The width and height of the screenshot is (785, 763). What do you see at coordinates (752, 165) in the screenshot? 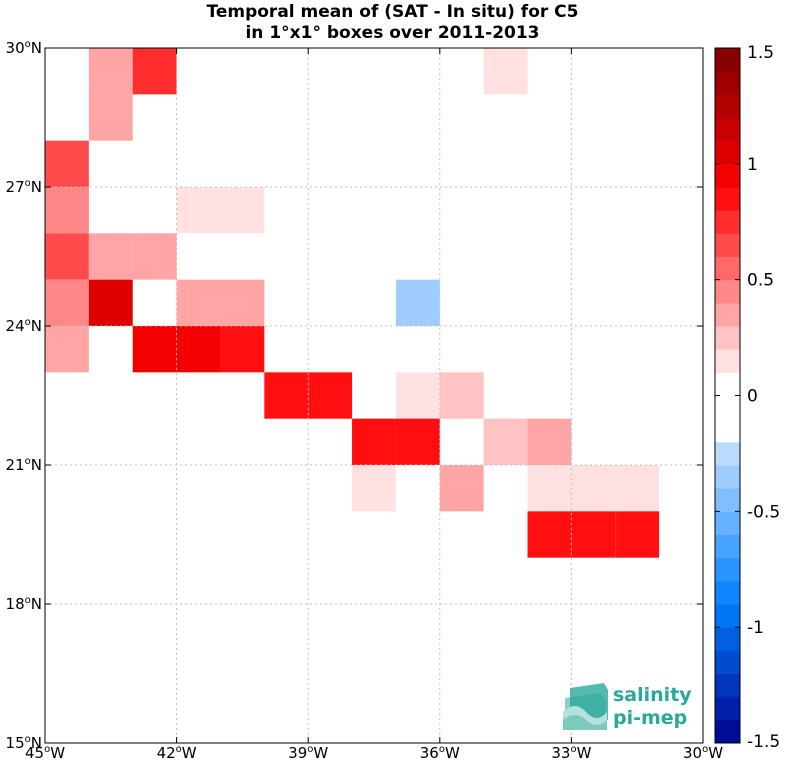
I see `colorbar-tick-label: 1` at bounding box center [752, 165].